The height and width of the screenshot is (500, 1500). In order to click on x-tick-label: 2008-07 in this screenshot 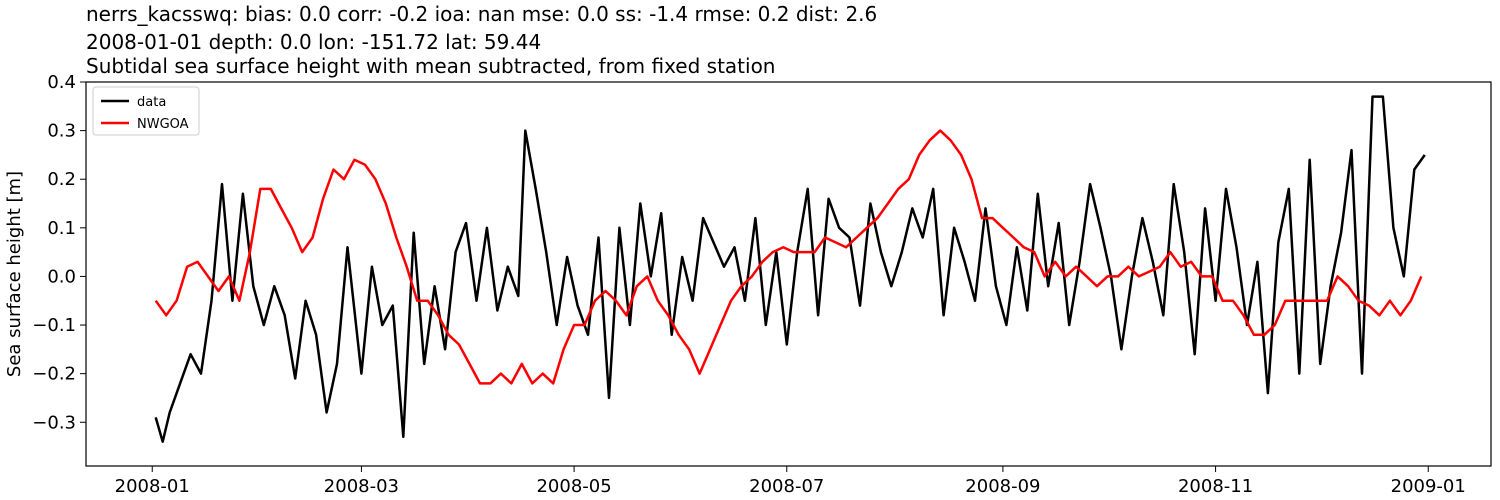, I will do `click(786, 486)`.